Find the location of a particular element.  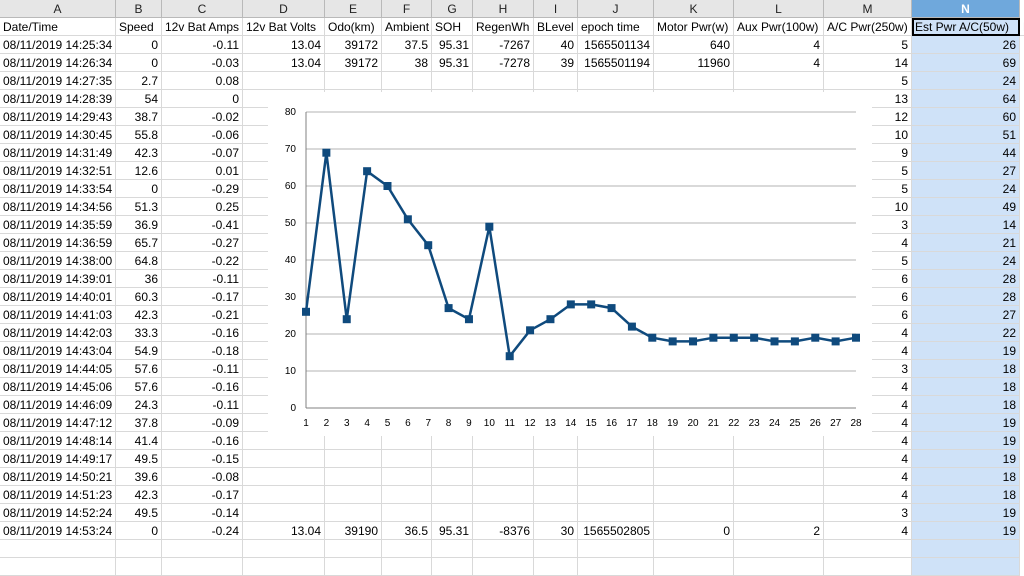

cell-b: 39.6 is located at coordinates (139, 477).